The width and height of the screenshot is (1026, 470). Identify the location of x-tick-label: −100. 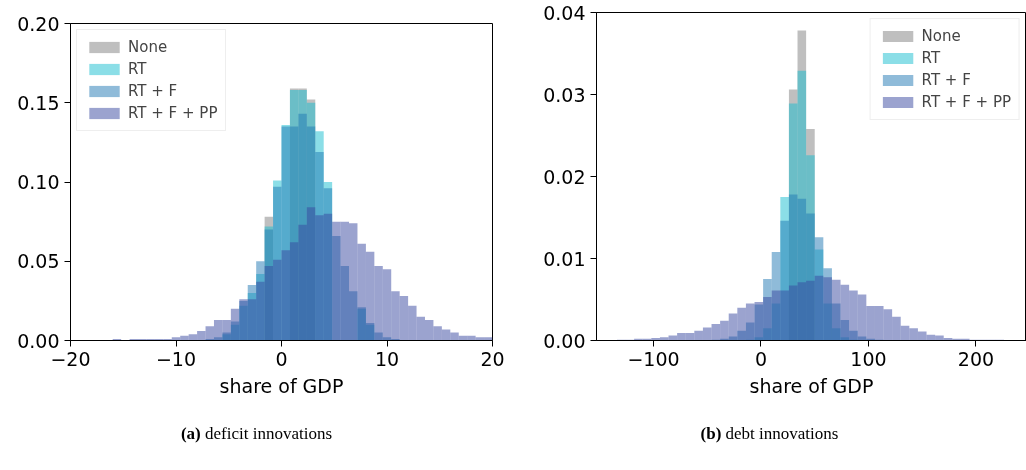
(653, 358).